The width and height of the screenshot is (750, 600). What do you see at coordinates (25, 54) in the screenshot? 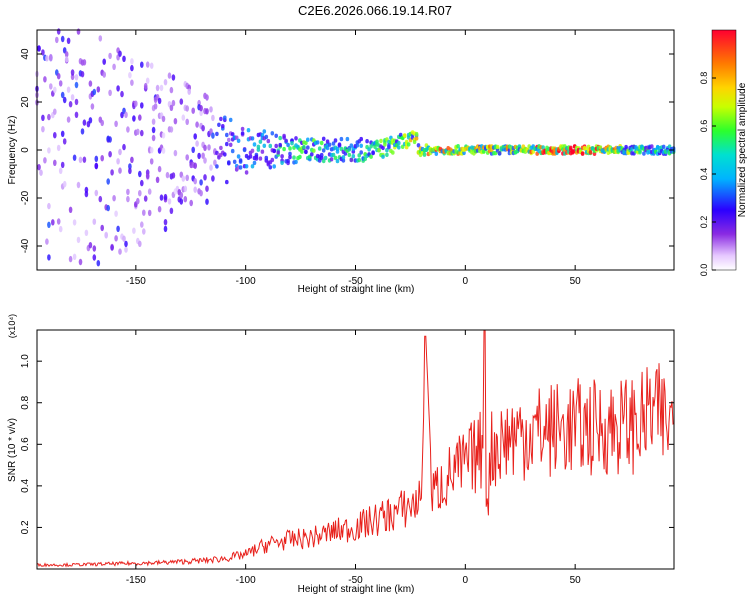
I see `spectrogram-y-tick-label: 40` at bounding box center [25, 54].